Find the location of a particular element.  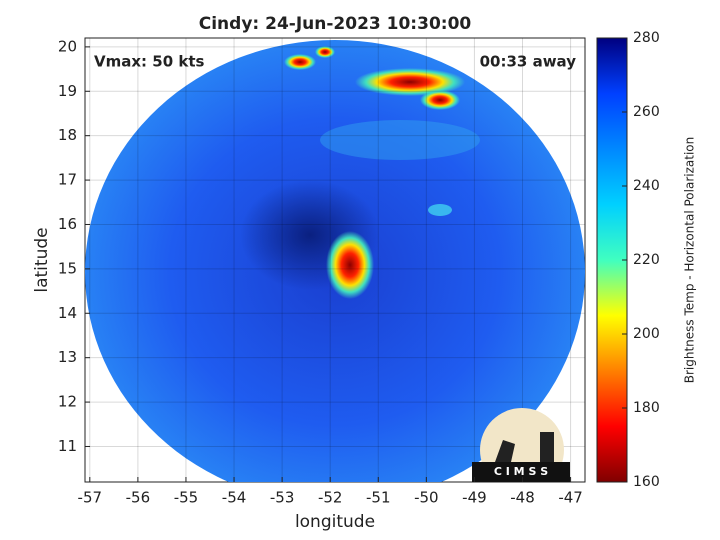

x-tick-label: -57 is located at coordinates (90, 498).